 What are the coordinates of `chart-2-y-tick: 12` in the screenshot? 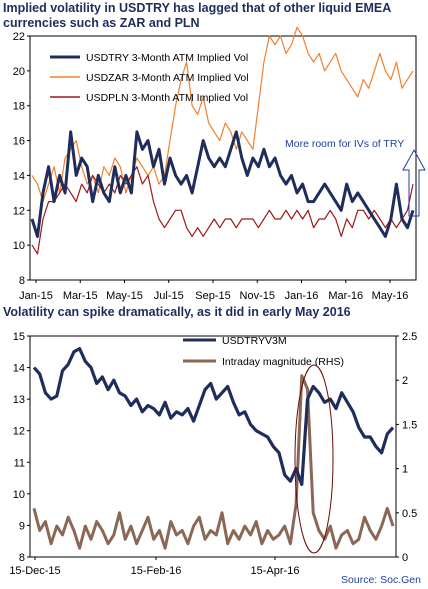 It's located at (19, 432).